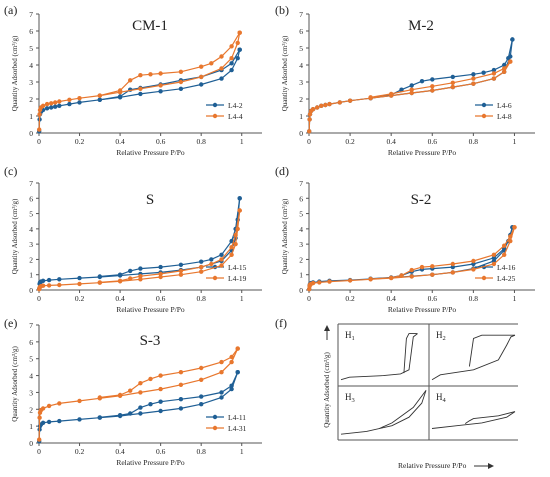 The height and width of the screenshot is (477, 550). Describe the element at coordinates (353, 400) in the screenshot. I see `type-subscript: 3` at that location.